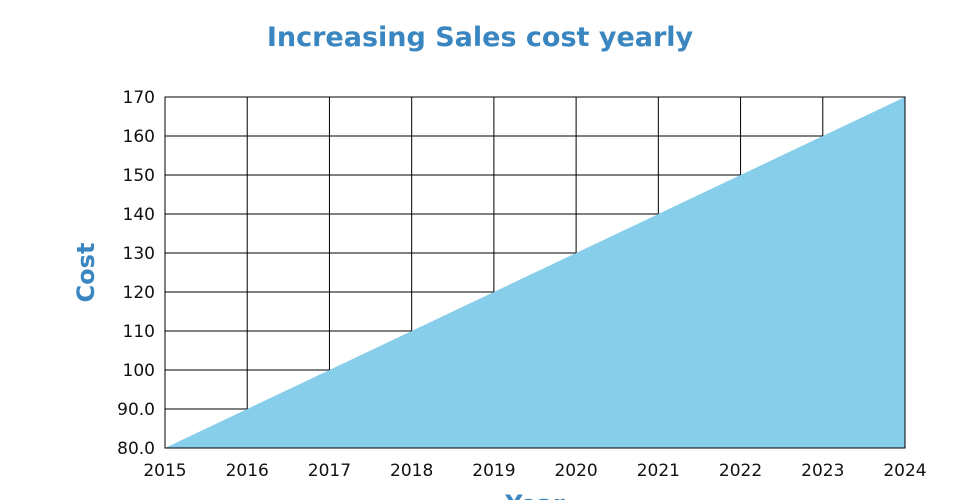 Image resolution: width=960 pixels, height=500 pixels. Describe the element at coordinates (658, 471) in the screenshot. I see `x-tick-label: 2021` at that location.